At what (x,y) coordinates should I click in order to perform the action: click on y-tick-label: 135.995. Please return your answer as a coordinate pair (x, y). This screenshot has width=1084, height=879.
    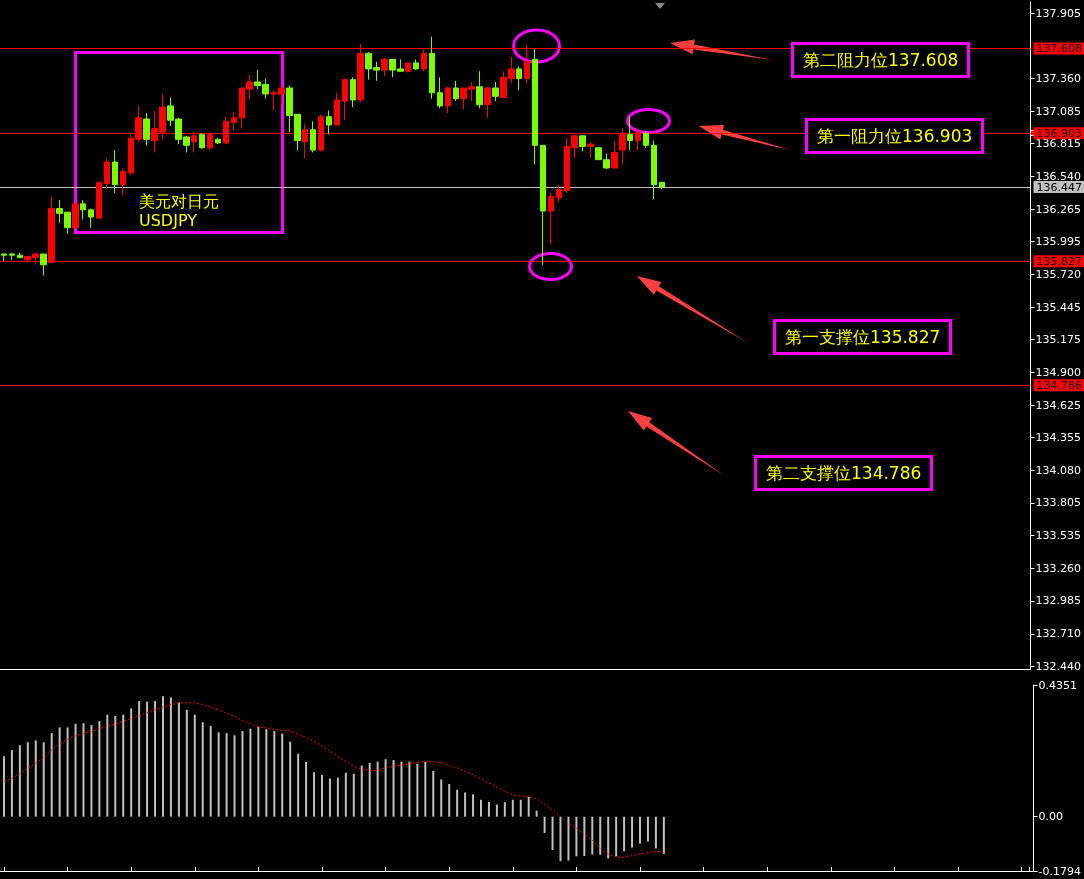
    Looking at the image, I should click on (1058, 241).